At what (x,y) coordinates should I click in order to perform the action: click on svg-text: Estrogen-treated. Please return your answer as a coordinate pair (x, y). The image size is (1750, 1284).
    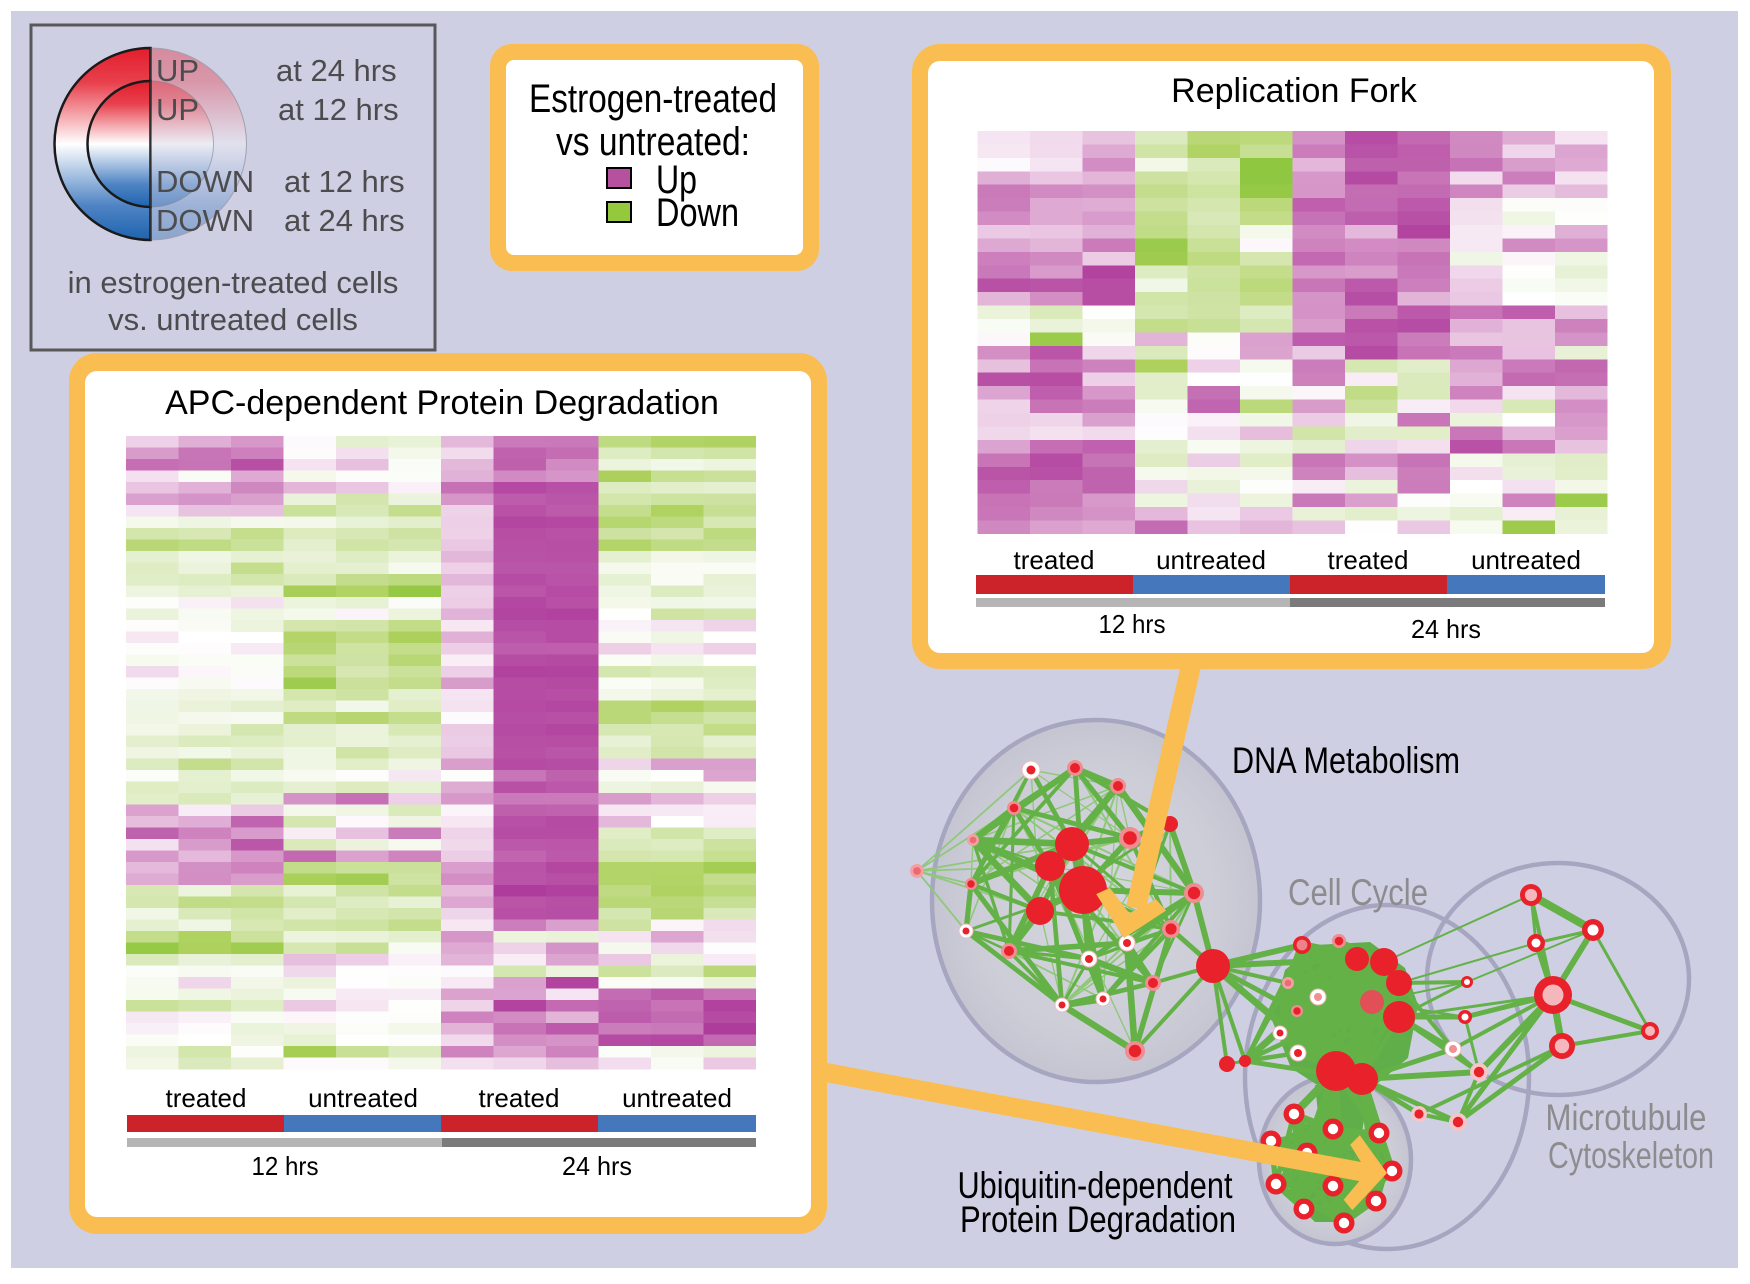
    Looking at the image, I should click on (653, 99).